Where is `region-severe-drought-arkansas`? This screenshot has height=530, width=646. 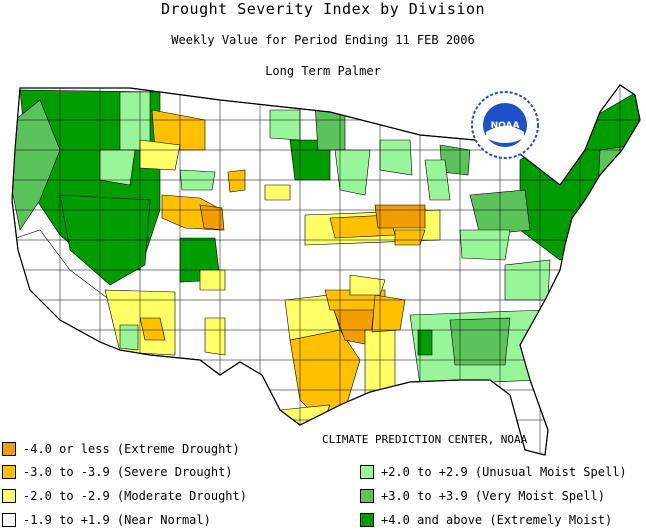 region-severe-drought-arkansas is located at coordinates (388, 313).